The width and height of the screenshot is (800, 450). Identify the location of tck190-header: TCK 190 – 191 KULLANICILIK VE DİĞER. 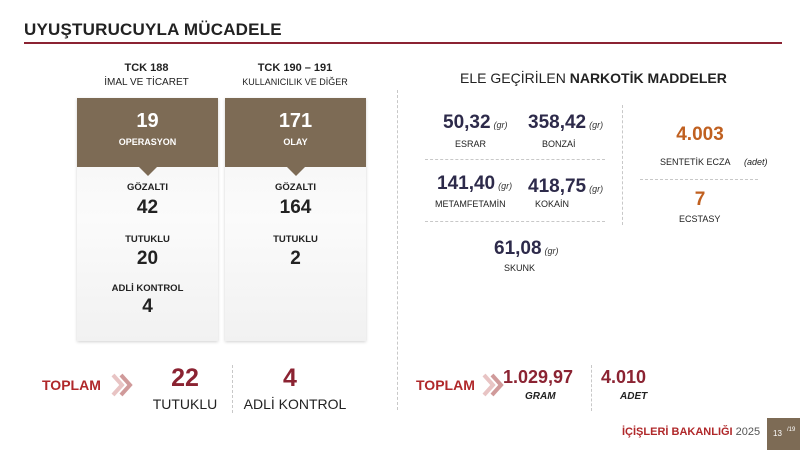
(295, 74).